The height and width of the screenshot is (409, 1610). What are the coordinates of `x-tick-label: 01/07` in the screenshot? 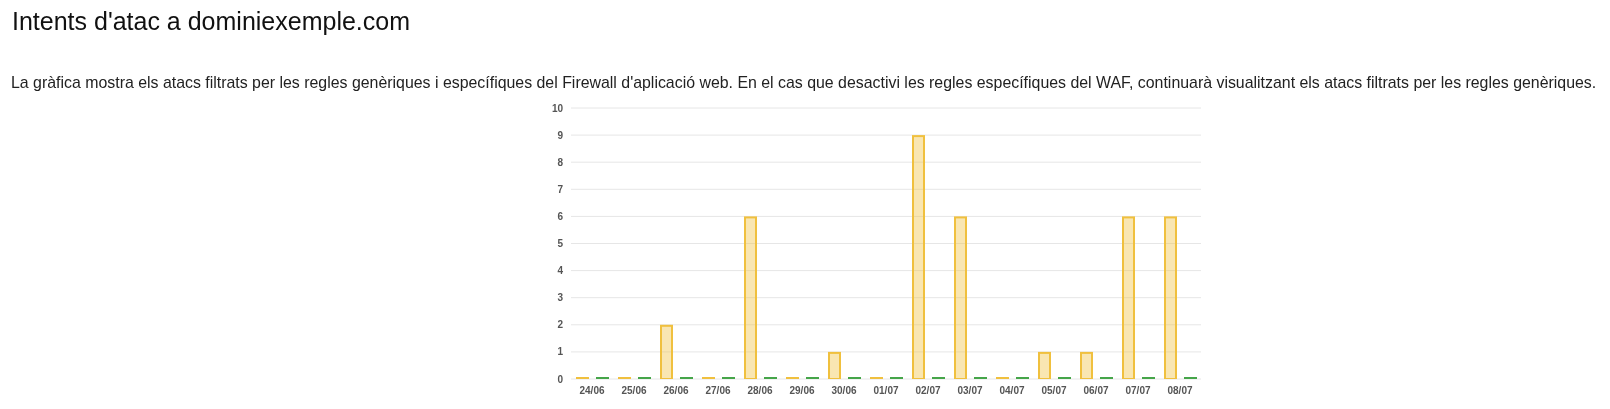 It's located at (886, 391).